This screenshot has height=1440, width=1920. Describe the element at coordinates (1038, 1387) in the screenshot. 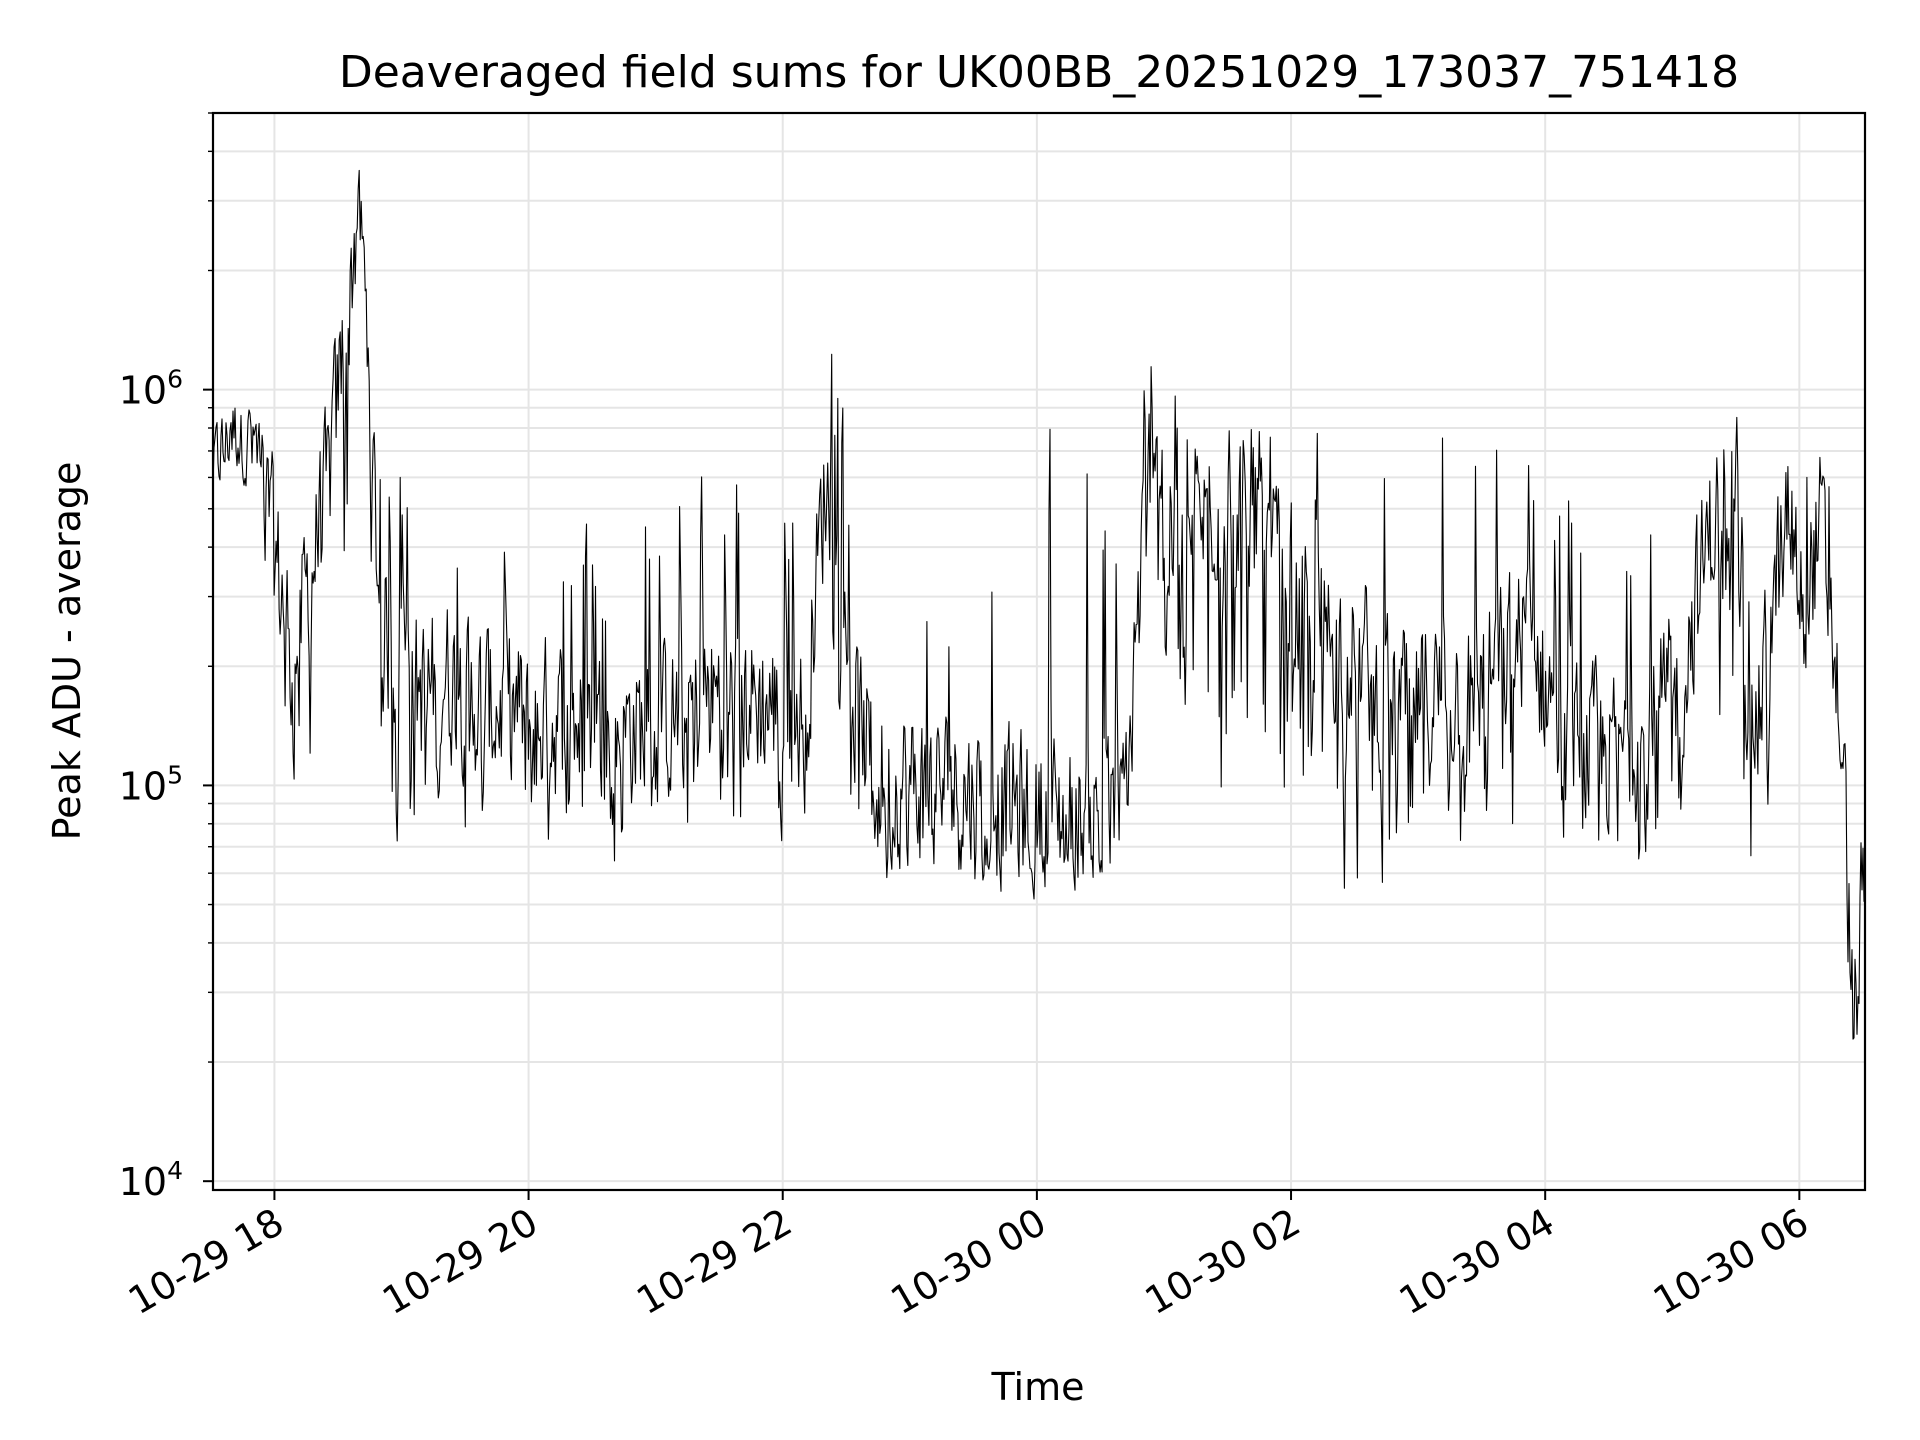

I see `x-axis-label: Time` at that location.